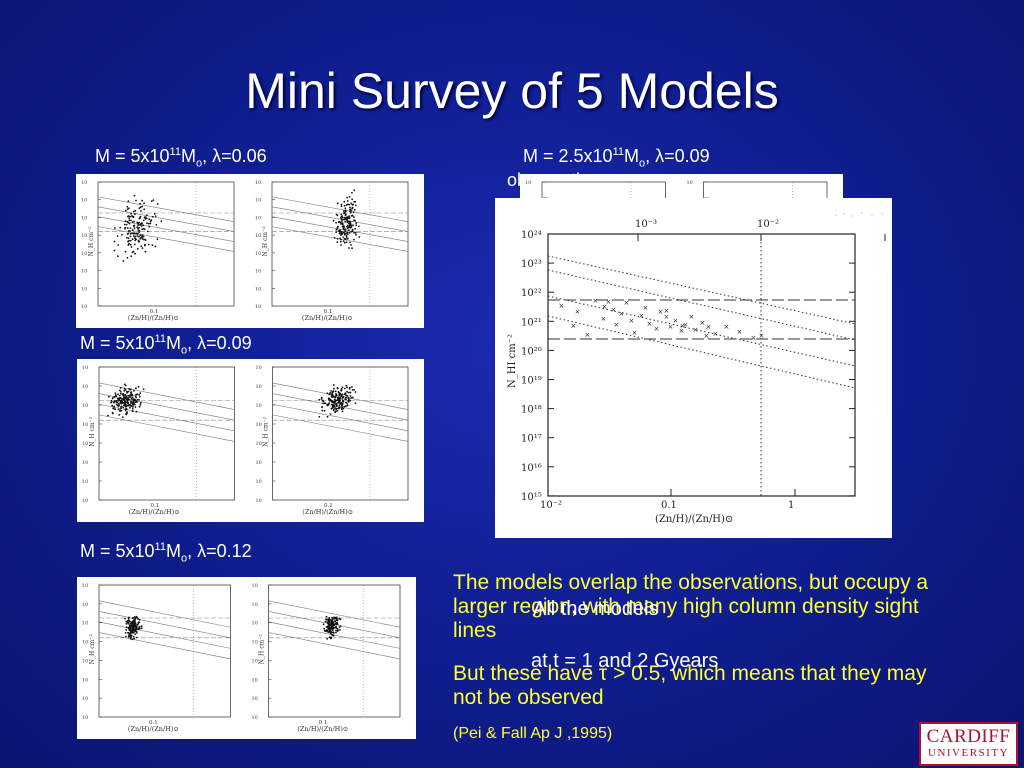  What do you see at coordinates (694, 519) in the screenshot?
I see `obs-x-axis-label: (Zn/H)/(Zn/H)⊙` at bounding box center [694, 519].